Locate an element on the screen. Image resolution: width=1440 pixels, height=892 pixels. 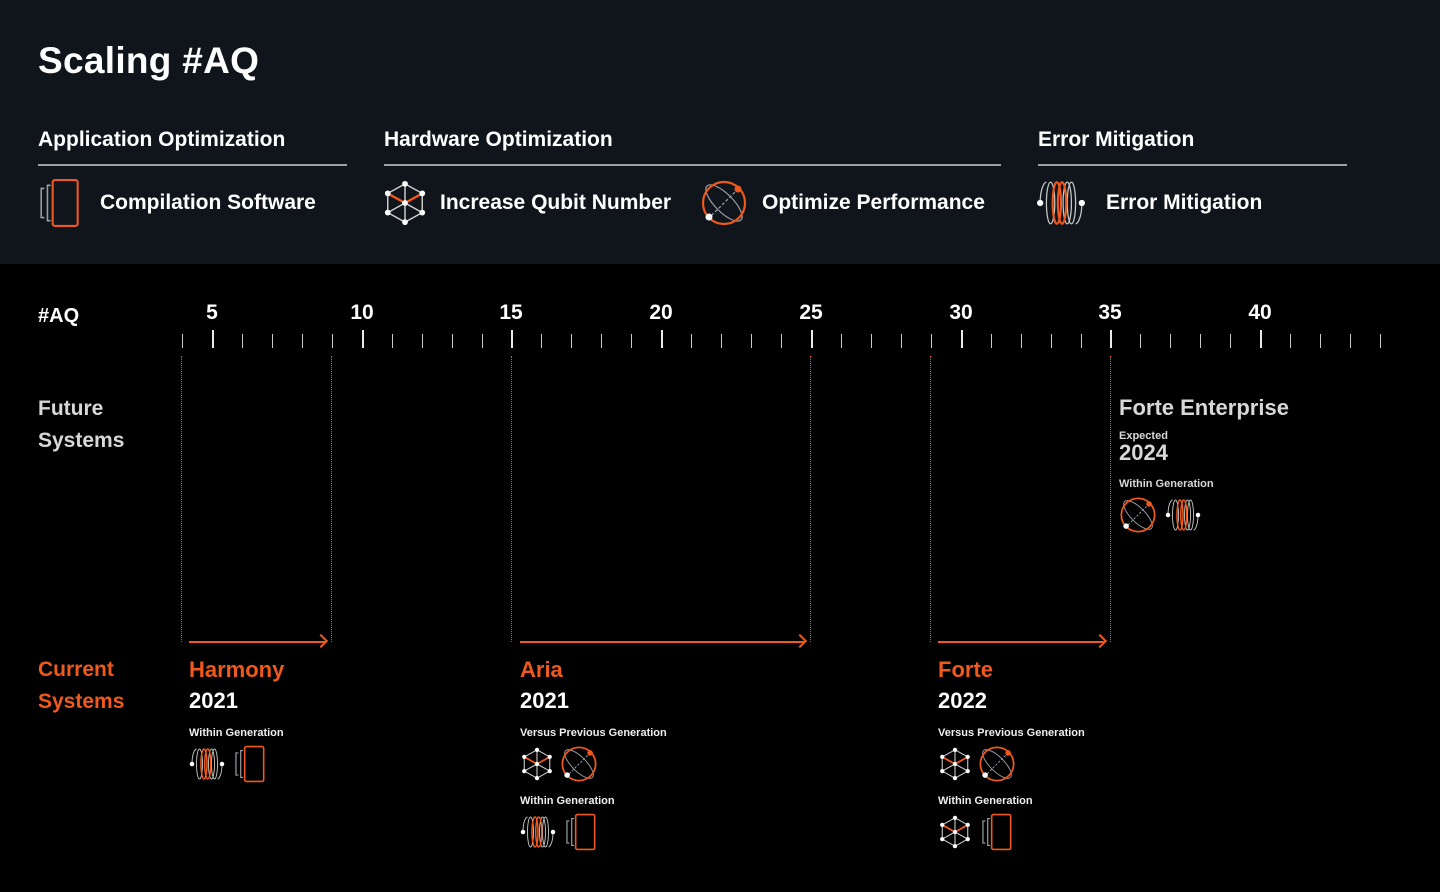
system-name: Aria is located at coordinates (541, 669).